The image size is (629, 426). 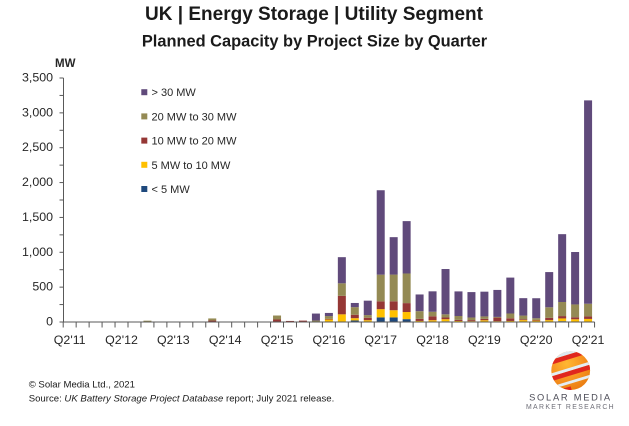 What do you see at coordinates (380, 340) in the screenshot?
I see `svg-text: Q2'17` at bounding box center [380, 340].